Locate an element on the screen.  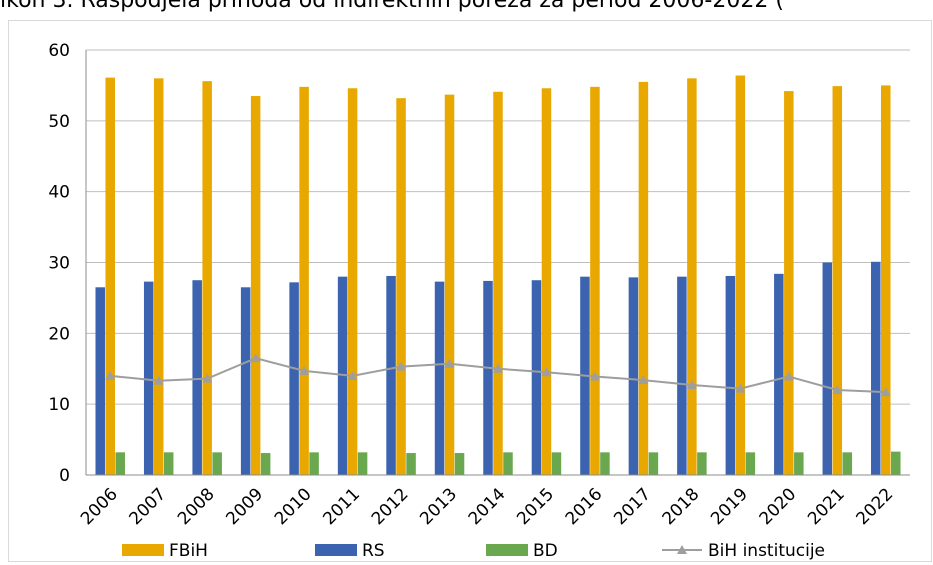
x-tick-label: 2010 is located at coordinates (293, 506).